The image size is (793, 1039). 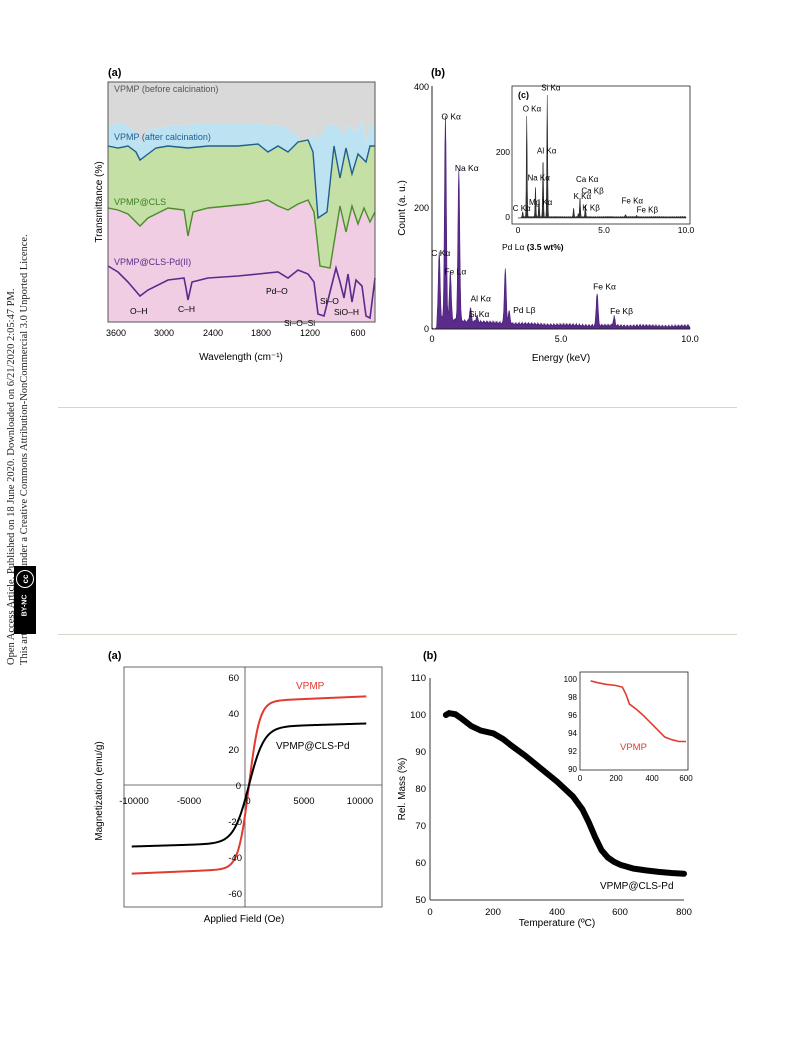 I want to click on peak-label: Fe Lα, so click(x=455, y=271).